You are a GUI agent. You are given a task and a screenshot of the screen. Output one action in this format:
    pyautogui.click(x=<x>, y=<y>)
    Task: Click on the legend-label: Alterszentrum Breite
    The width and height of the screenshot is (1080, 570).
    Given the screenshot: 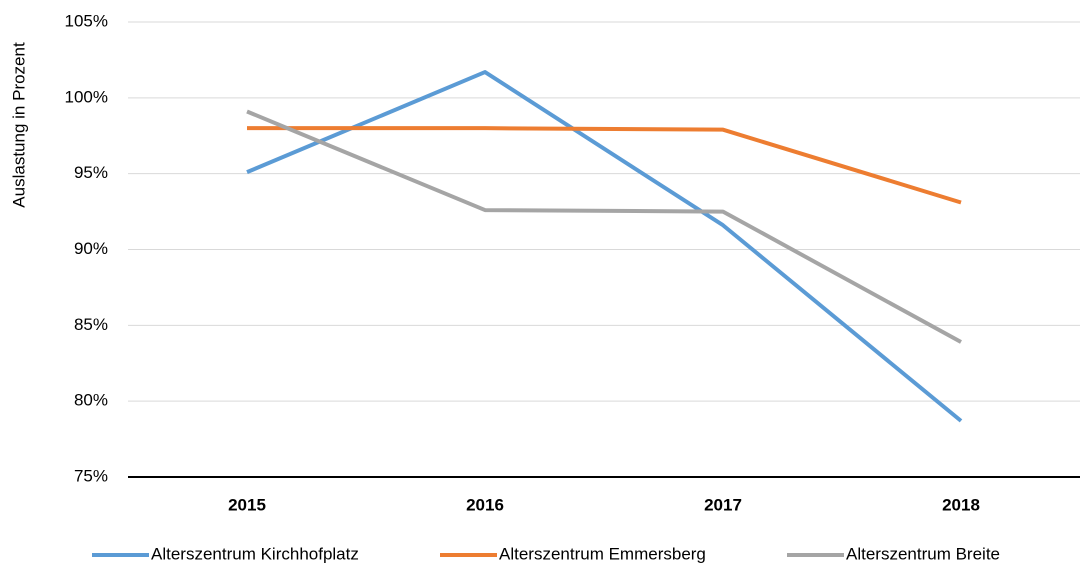 What is the action you would take?
    pyautogui.click(x=923, y=553)
    